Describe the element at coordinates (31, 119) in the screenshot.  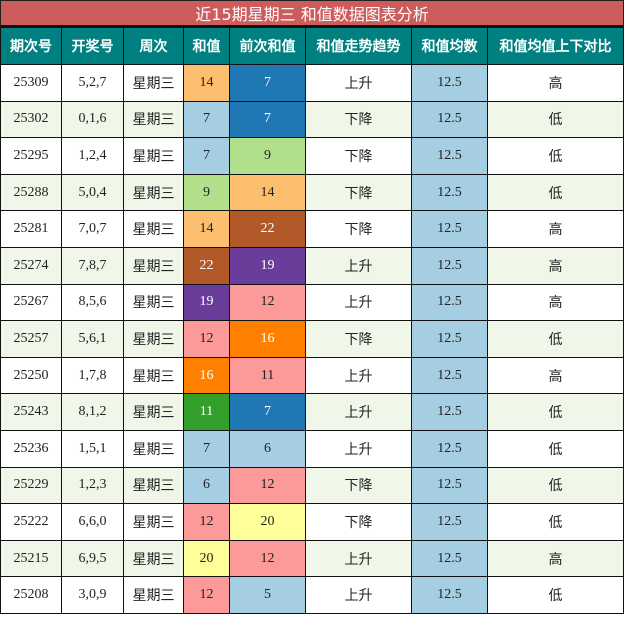
I see `issue-cell: 25302` at that location.